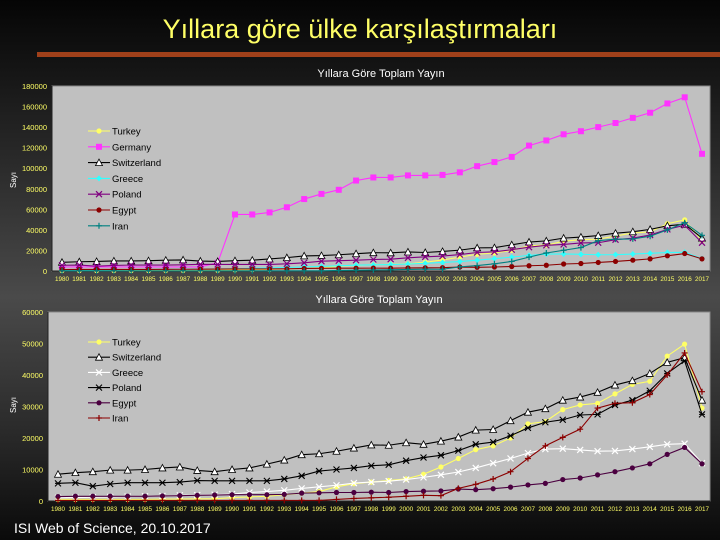 Image resolution: width=720 pixels, height=540 pixels. What do you see at coordinates (148, 279) in the screenshot?
I see `x-tick-label: 1985` at bounding box center [148, 279].